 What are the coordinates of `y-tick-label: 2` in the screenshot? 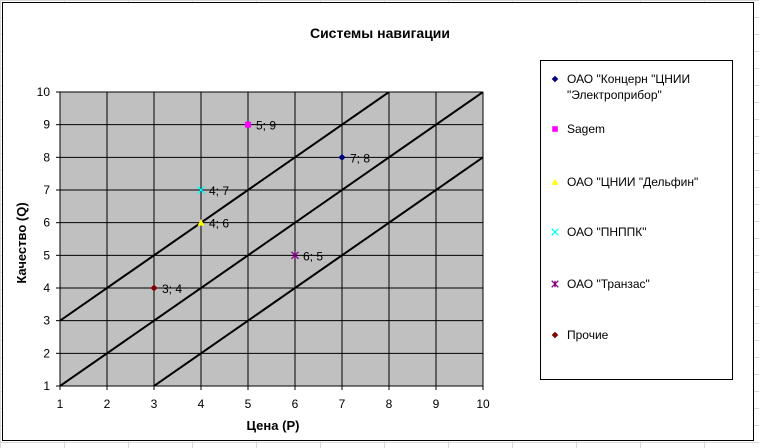 It's located at (46, 353).